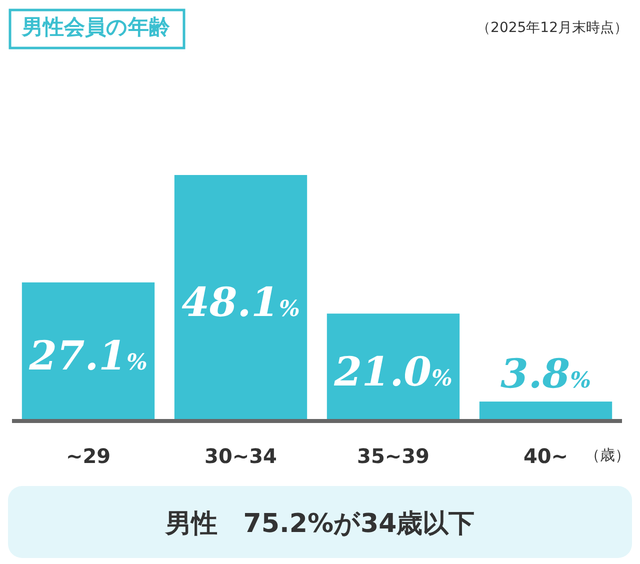  Describe the element at coordinates (241, 302) in the screenshot. I see `data-label: 48.1%` at that location.